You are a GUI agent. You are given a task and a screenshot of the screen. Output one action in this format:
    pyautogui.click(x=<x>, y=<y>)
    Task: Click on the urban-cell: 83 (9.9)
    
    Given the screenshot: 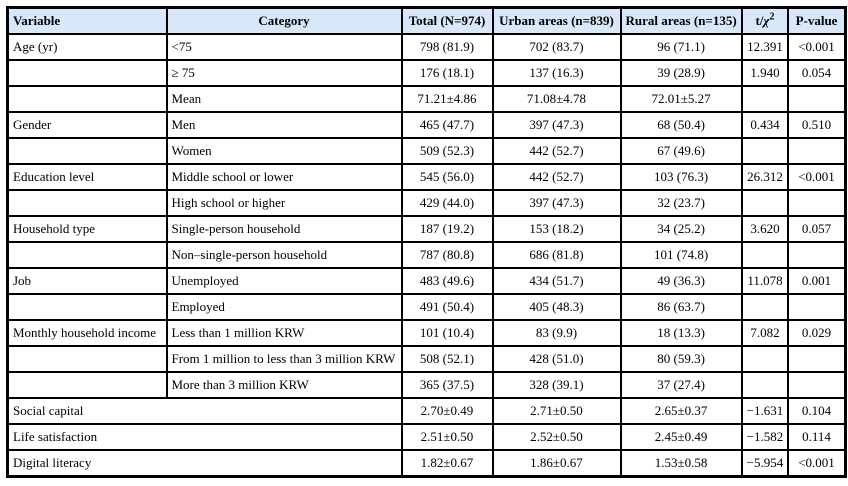 What is the action you would take?
    pyautogui.click(x=556, y=333)
    